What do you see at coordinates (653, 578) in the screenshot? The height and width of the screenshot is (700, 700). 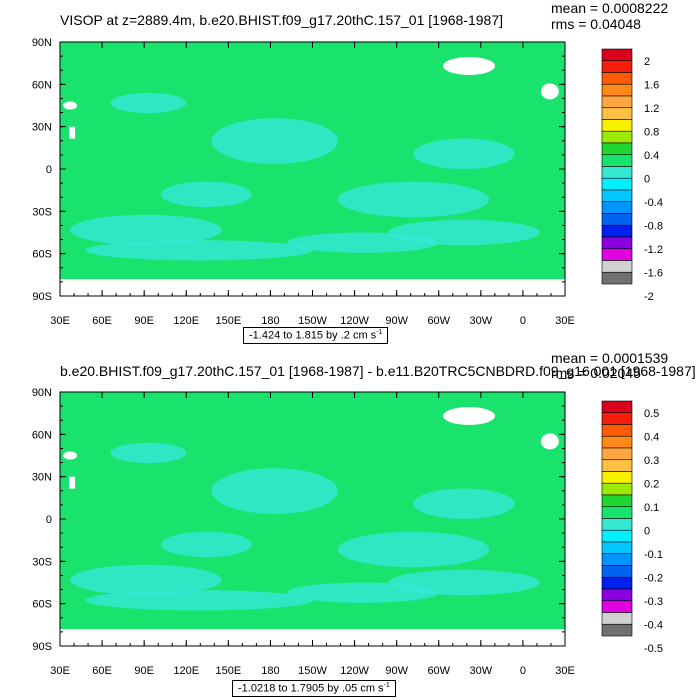 I see `colorbar-label: -0.2` at bounding box center [653, 578].